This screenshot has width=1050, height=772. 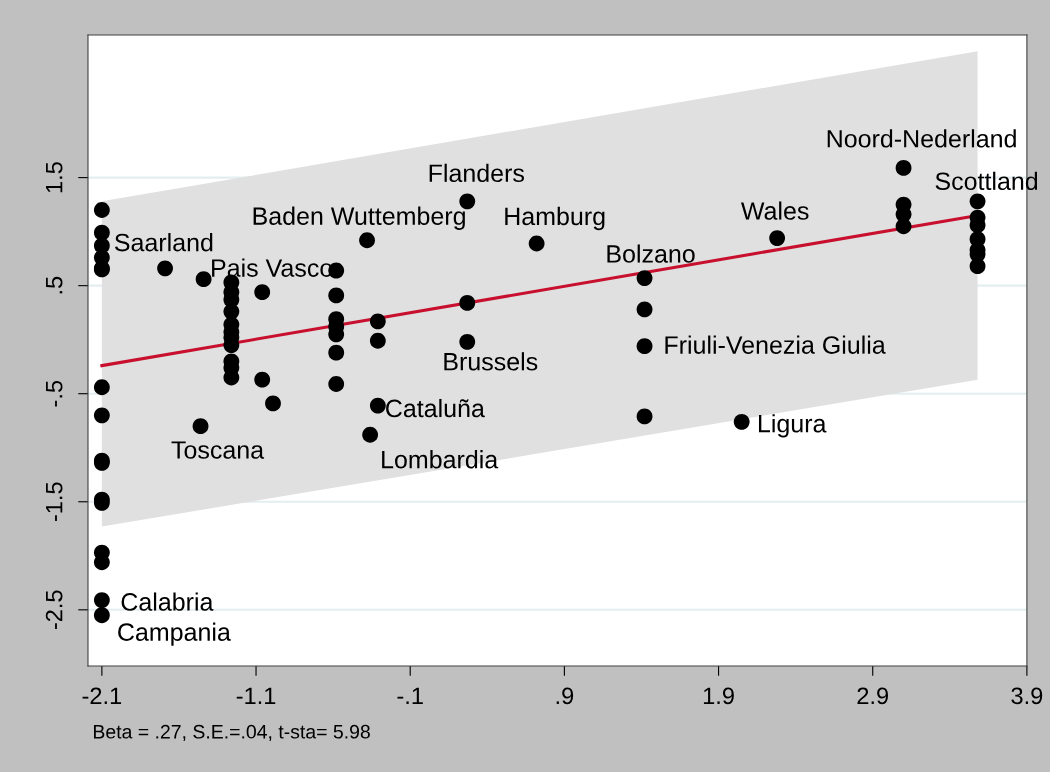 What do you see at coordinates (54, 285) in the screenshot?
I see `y-tick-label: .5` at bounding box center [54, 285].